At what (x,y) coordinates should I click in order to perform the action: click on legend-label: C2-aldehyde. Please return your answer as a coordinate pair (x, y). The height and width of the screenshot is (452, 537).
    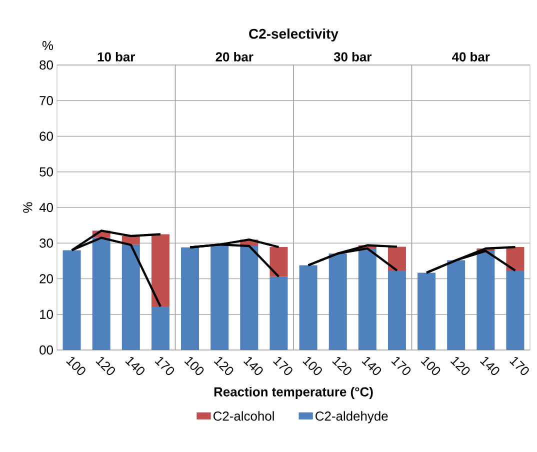
    Looking at the image, I should click on (352, 417).